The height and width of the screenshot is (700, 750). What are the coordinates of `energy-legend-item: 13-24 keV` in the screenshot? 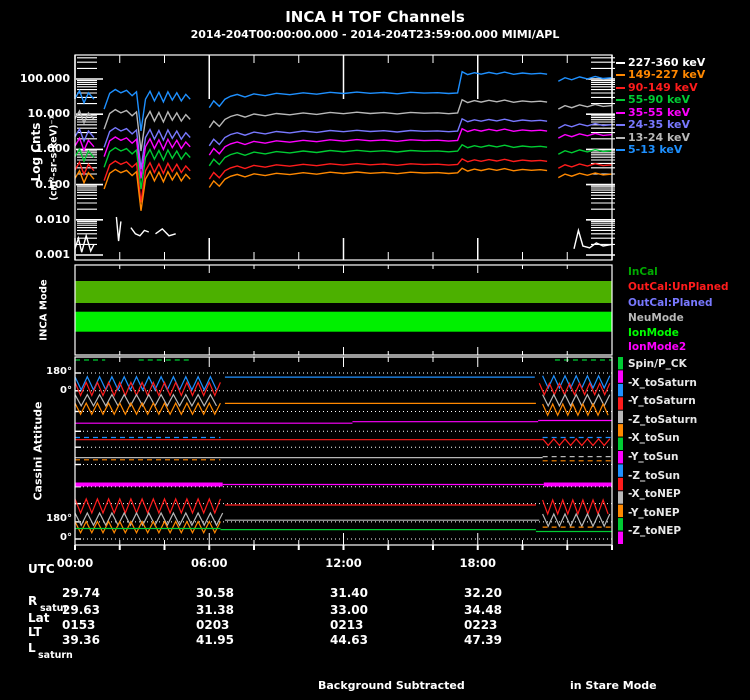 It's located at (653, 137).